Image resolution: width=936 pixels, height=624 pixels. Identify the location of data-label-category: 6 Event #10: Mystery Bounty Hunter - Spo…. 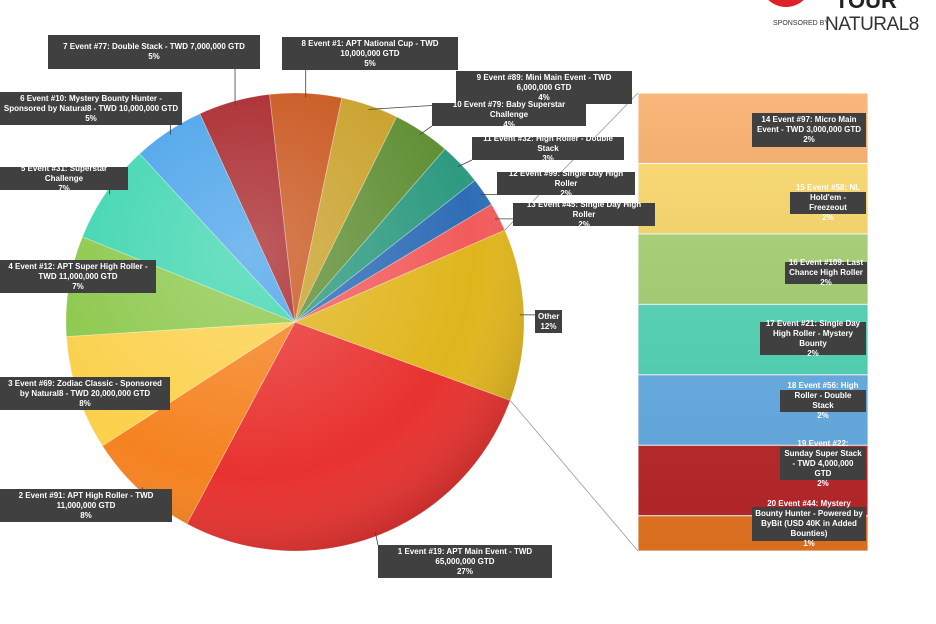
(91, 103).